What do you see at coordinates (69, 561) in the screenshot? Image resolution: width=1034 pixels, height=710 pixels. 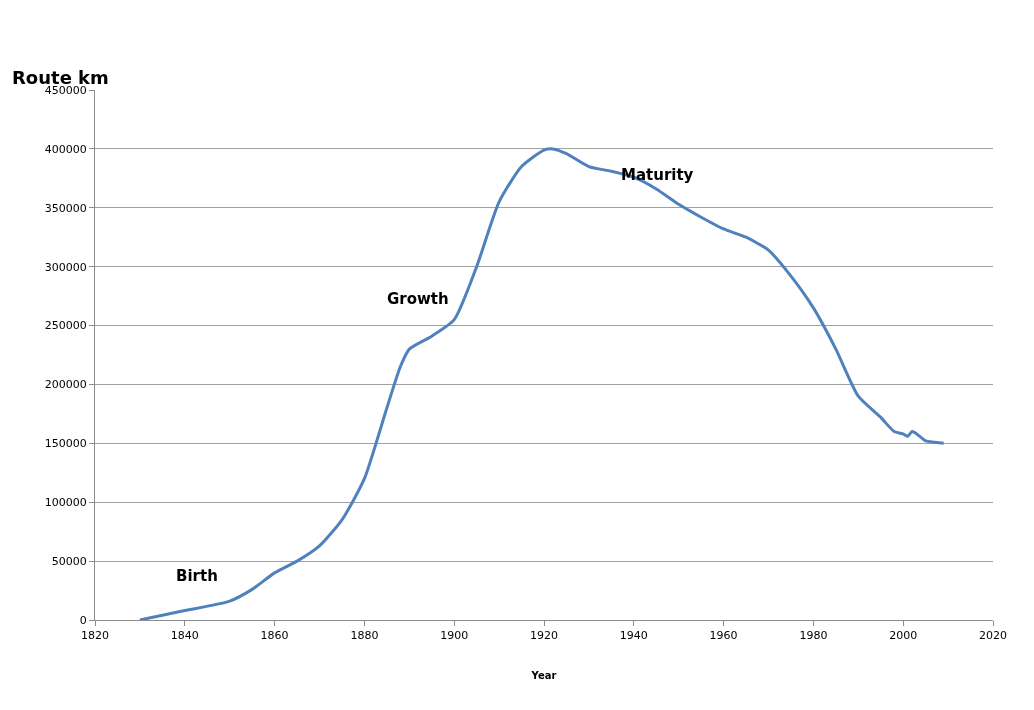 I see `y-tick-label: 50000` at bounding box center [69, 561].